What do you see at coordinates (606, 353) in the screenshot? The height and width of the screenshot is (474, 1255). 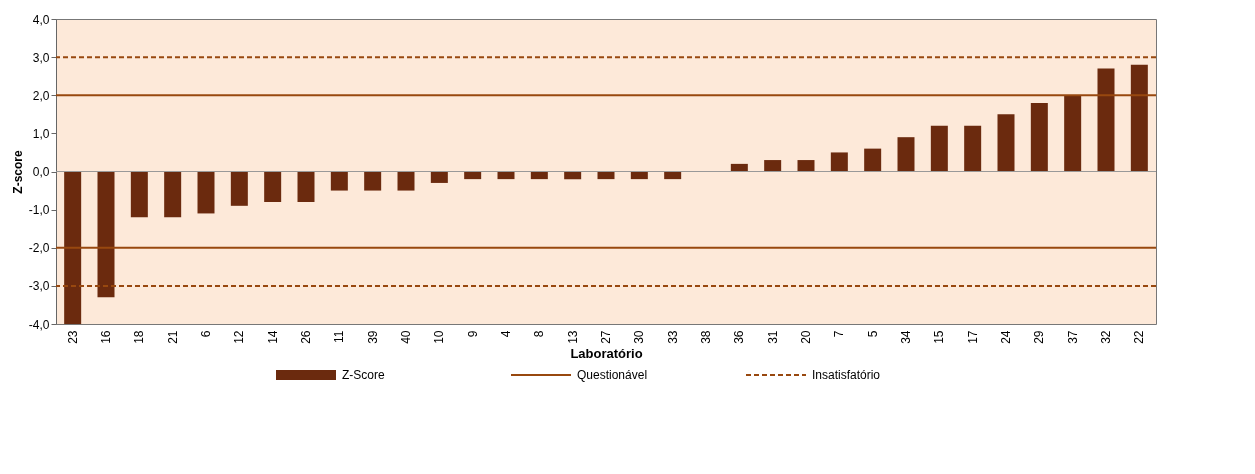 I see `x-axis-title: Laboratório` at bounding box center [606, 353].